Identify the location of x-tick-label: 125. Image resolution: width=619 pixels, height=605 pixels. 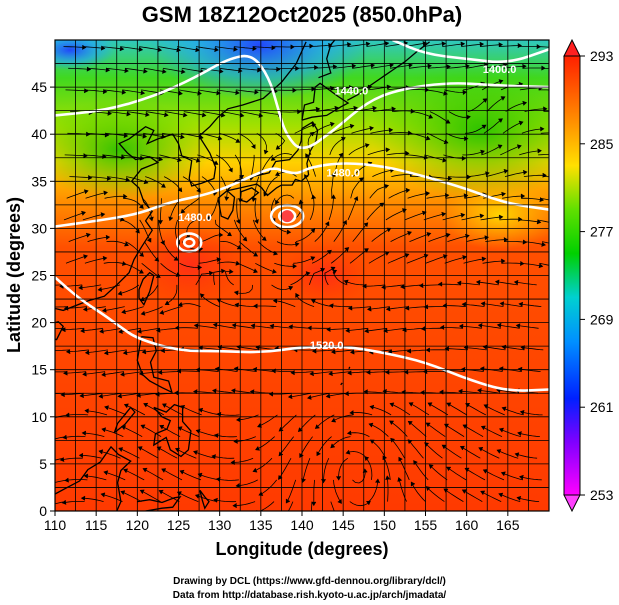
(179, 525).